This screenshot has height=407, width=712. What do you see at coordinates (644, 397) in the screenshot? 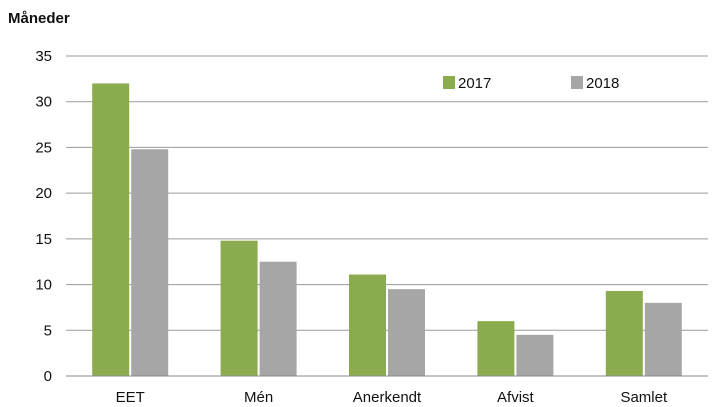
I see `x-category-label: Samlet` at bounding box center [644, 397].